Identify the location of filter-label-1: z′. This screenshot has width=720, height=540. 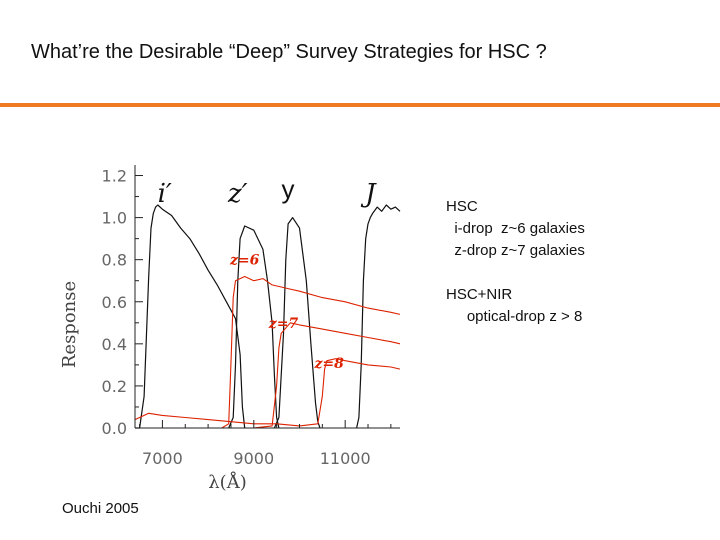
(237, 194).